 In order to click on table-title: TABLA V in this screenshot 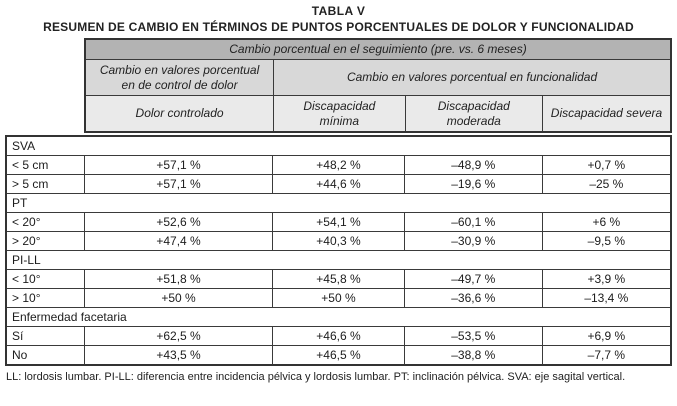, I will do `click(338, 11)`.